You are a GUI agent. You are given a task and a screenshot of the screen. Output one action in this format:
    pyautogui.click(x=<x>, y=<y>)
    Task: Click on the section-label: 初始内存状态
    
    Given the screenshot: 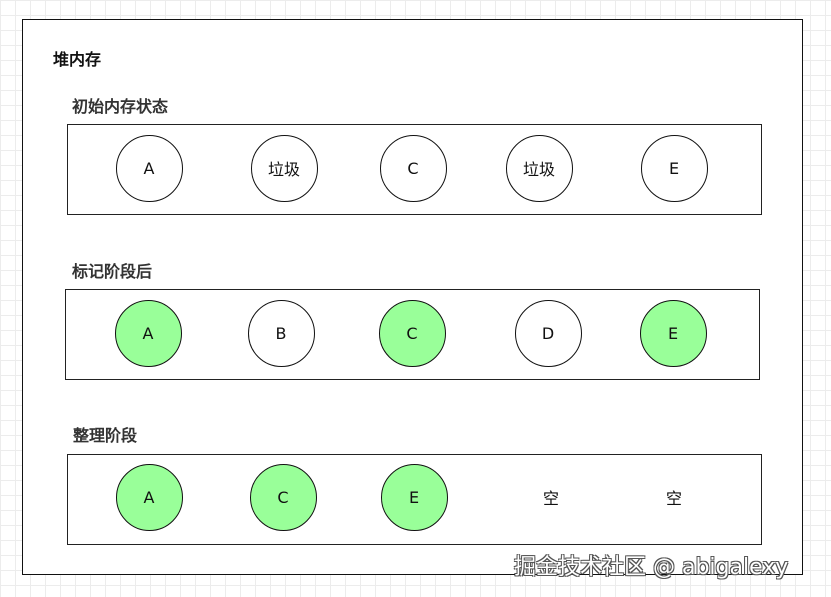 What is the action you would take?
    pyautogui.click(x=120, y=106)
    